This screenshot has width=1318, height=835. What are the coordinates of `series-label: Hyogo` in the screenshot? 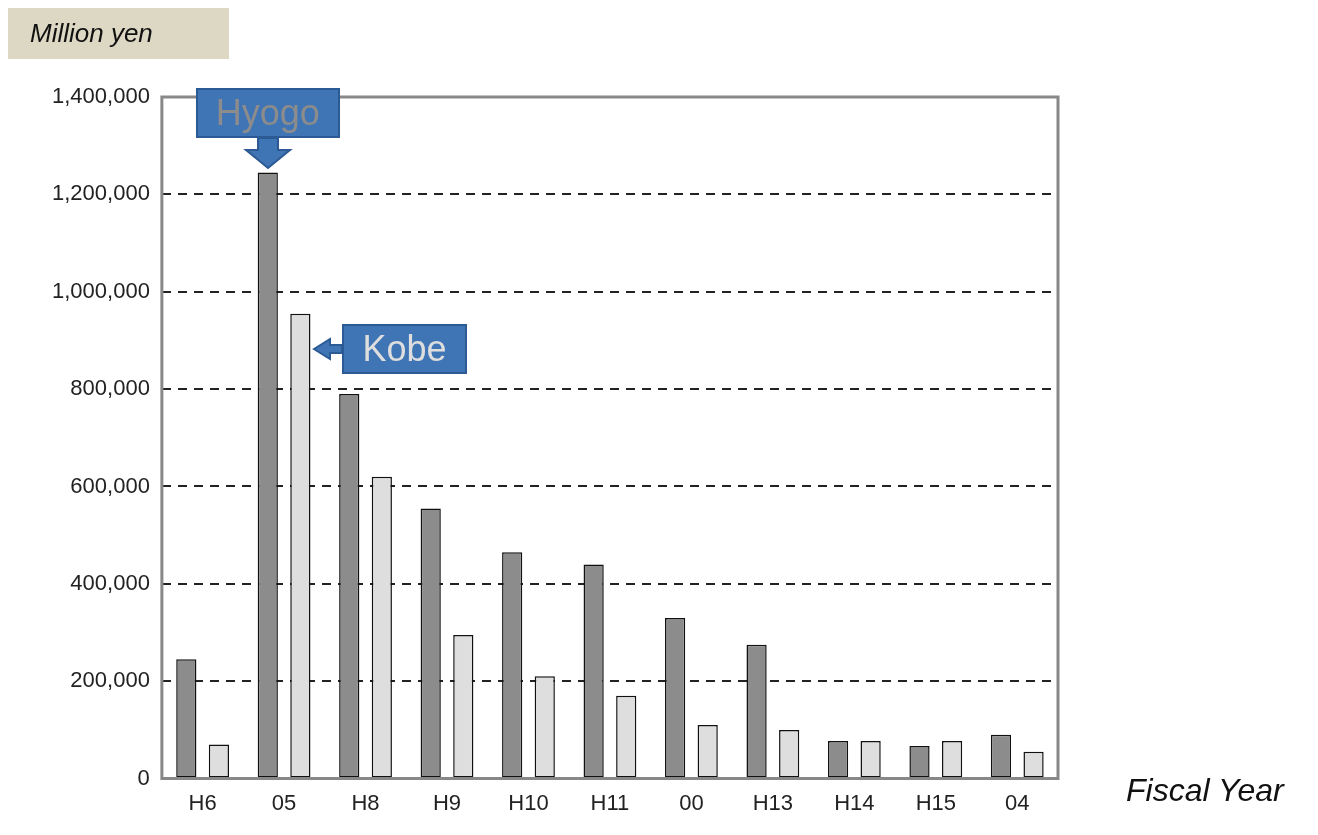 It's located at (267, 113).